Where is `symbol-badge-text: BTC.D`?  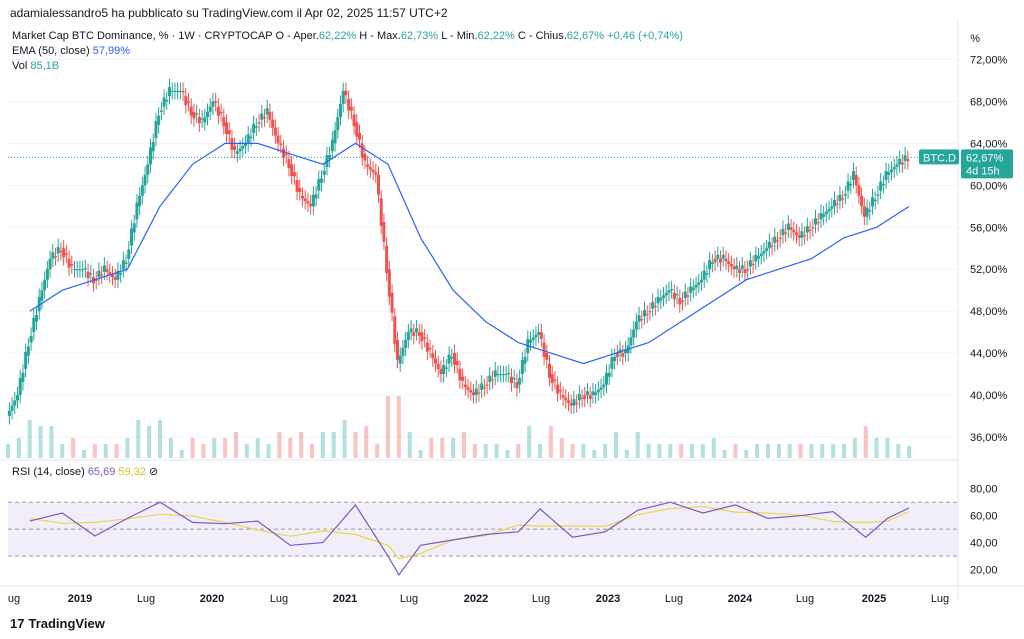 symbol-badge-text: BTC.D is located at coordinates (939, 158).